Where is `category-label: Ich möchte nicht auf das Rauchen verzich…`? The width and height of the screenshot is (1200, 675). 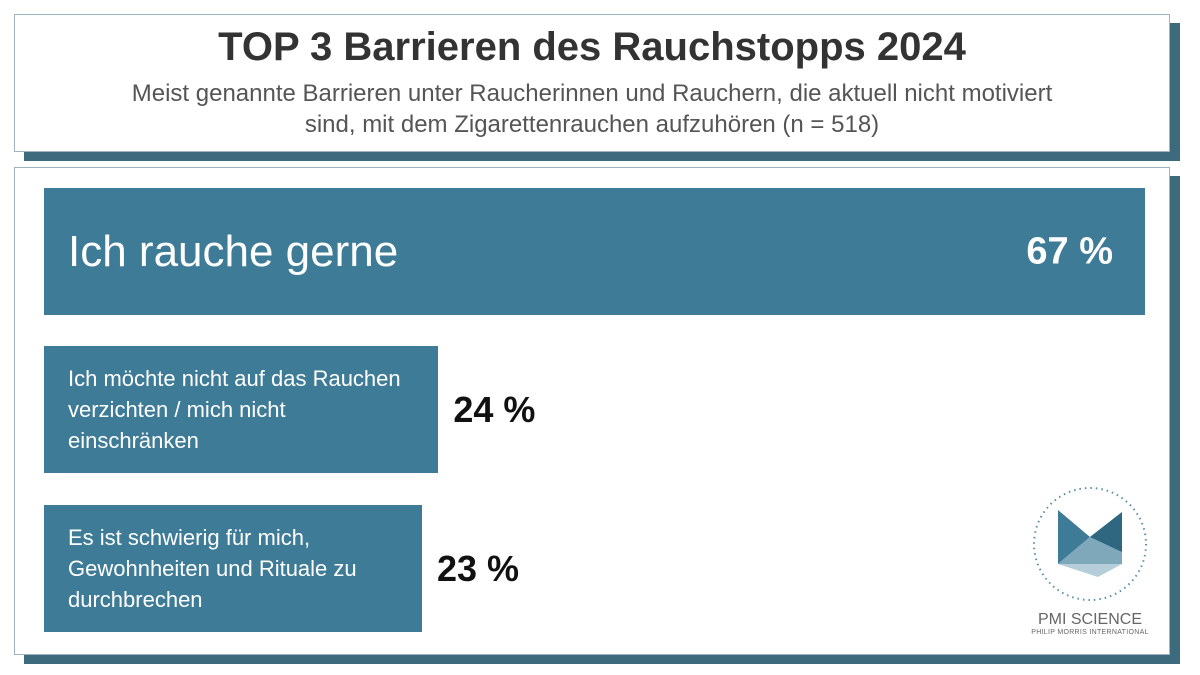
category-label: Ich möchte nicht auf das Rauchen verzich… is located at coordinates (234, 409).